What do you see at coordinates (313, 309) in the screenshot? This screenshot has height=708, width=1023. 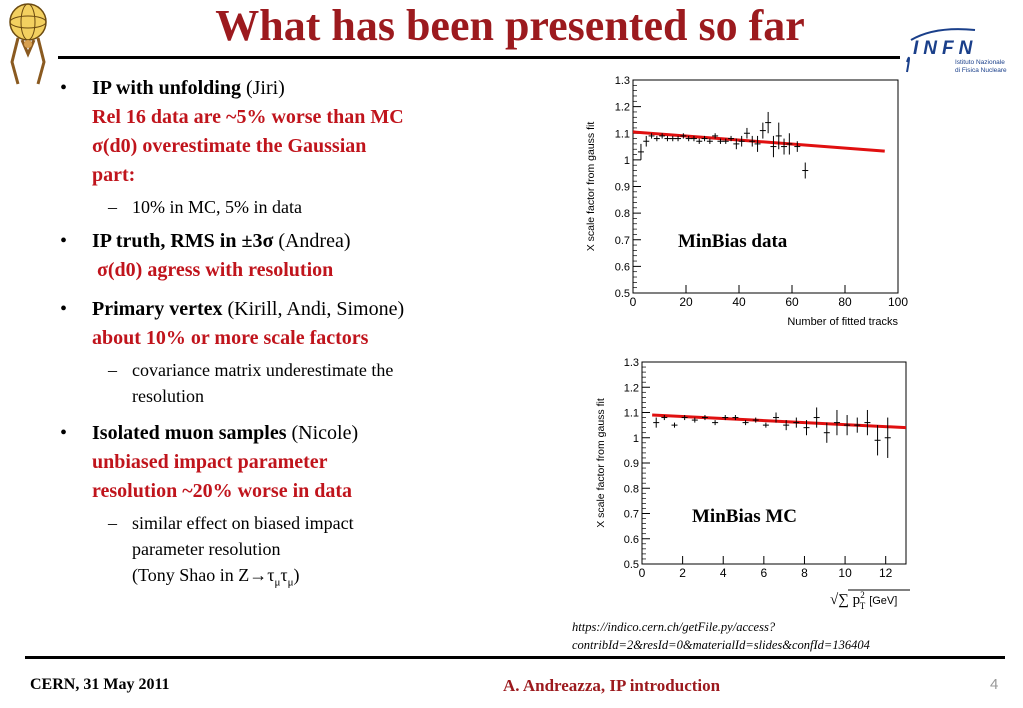 I see `bullet-author: (Kirill, Andi, Simone)` at bounding box center [313, 309].